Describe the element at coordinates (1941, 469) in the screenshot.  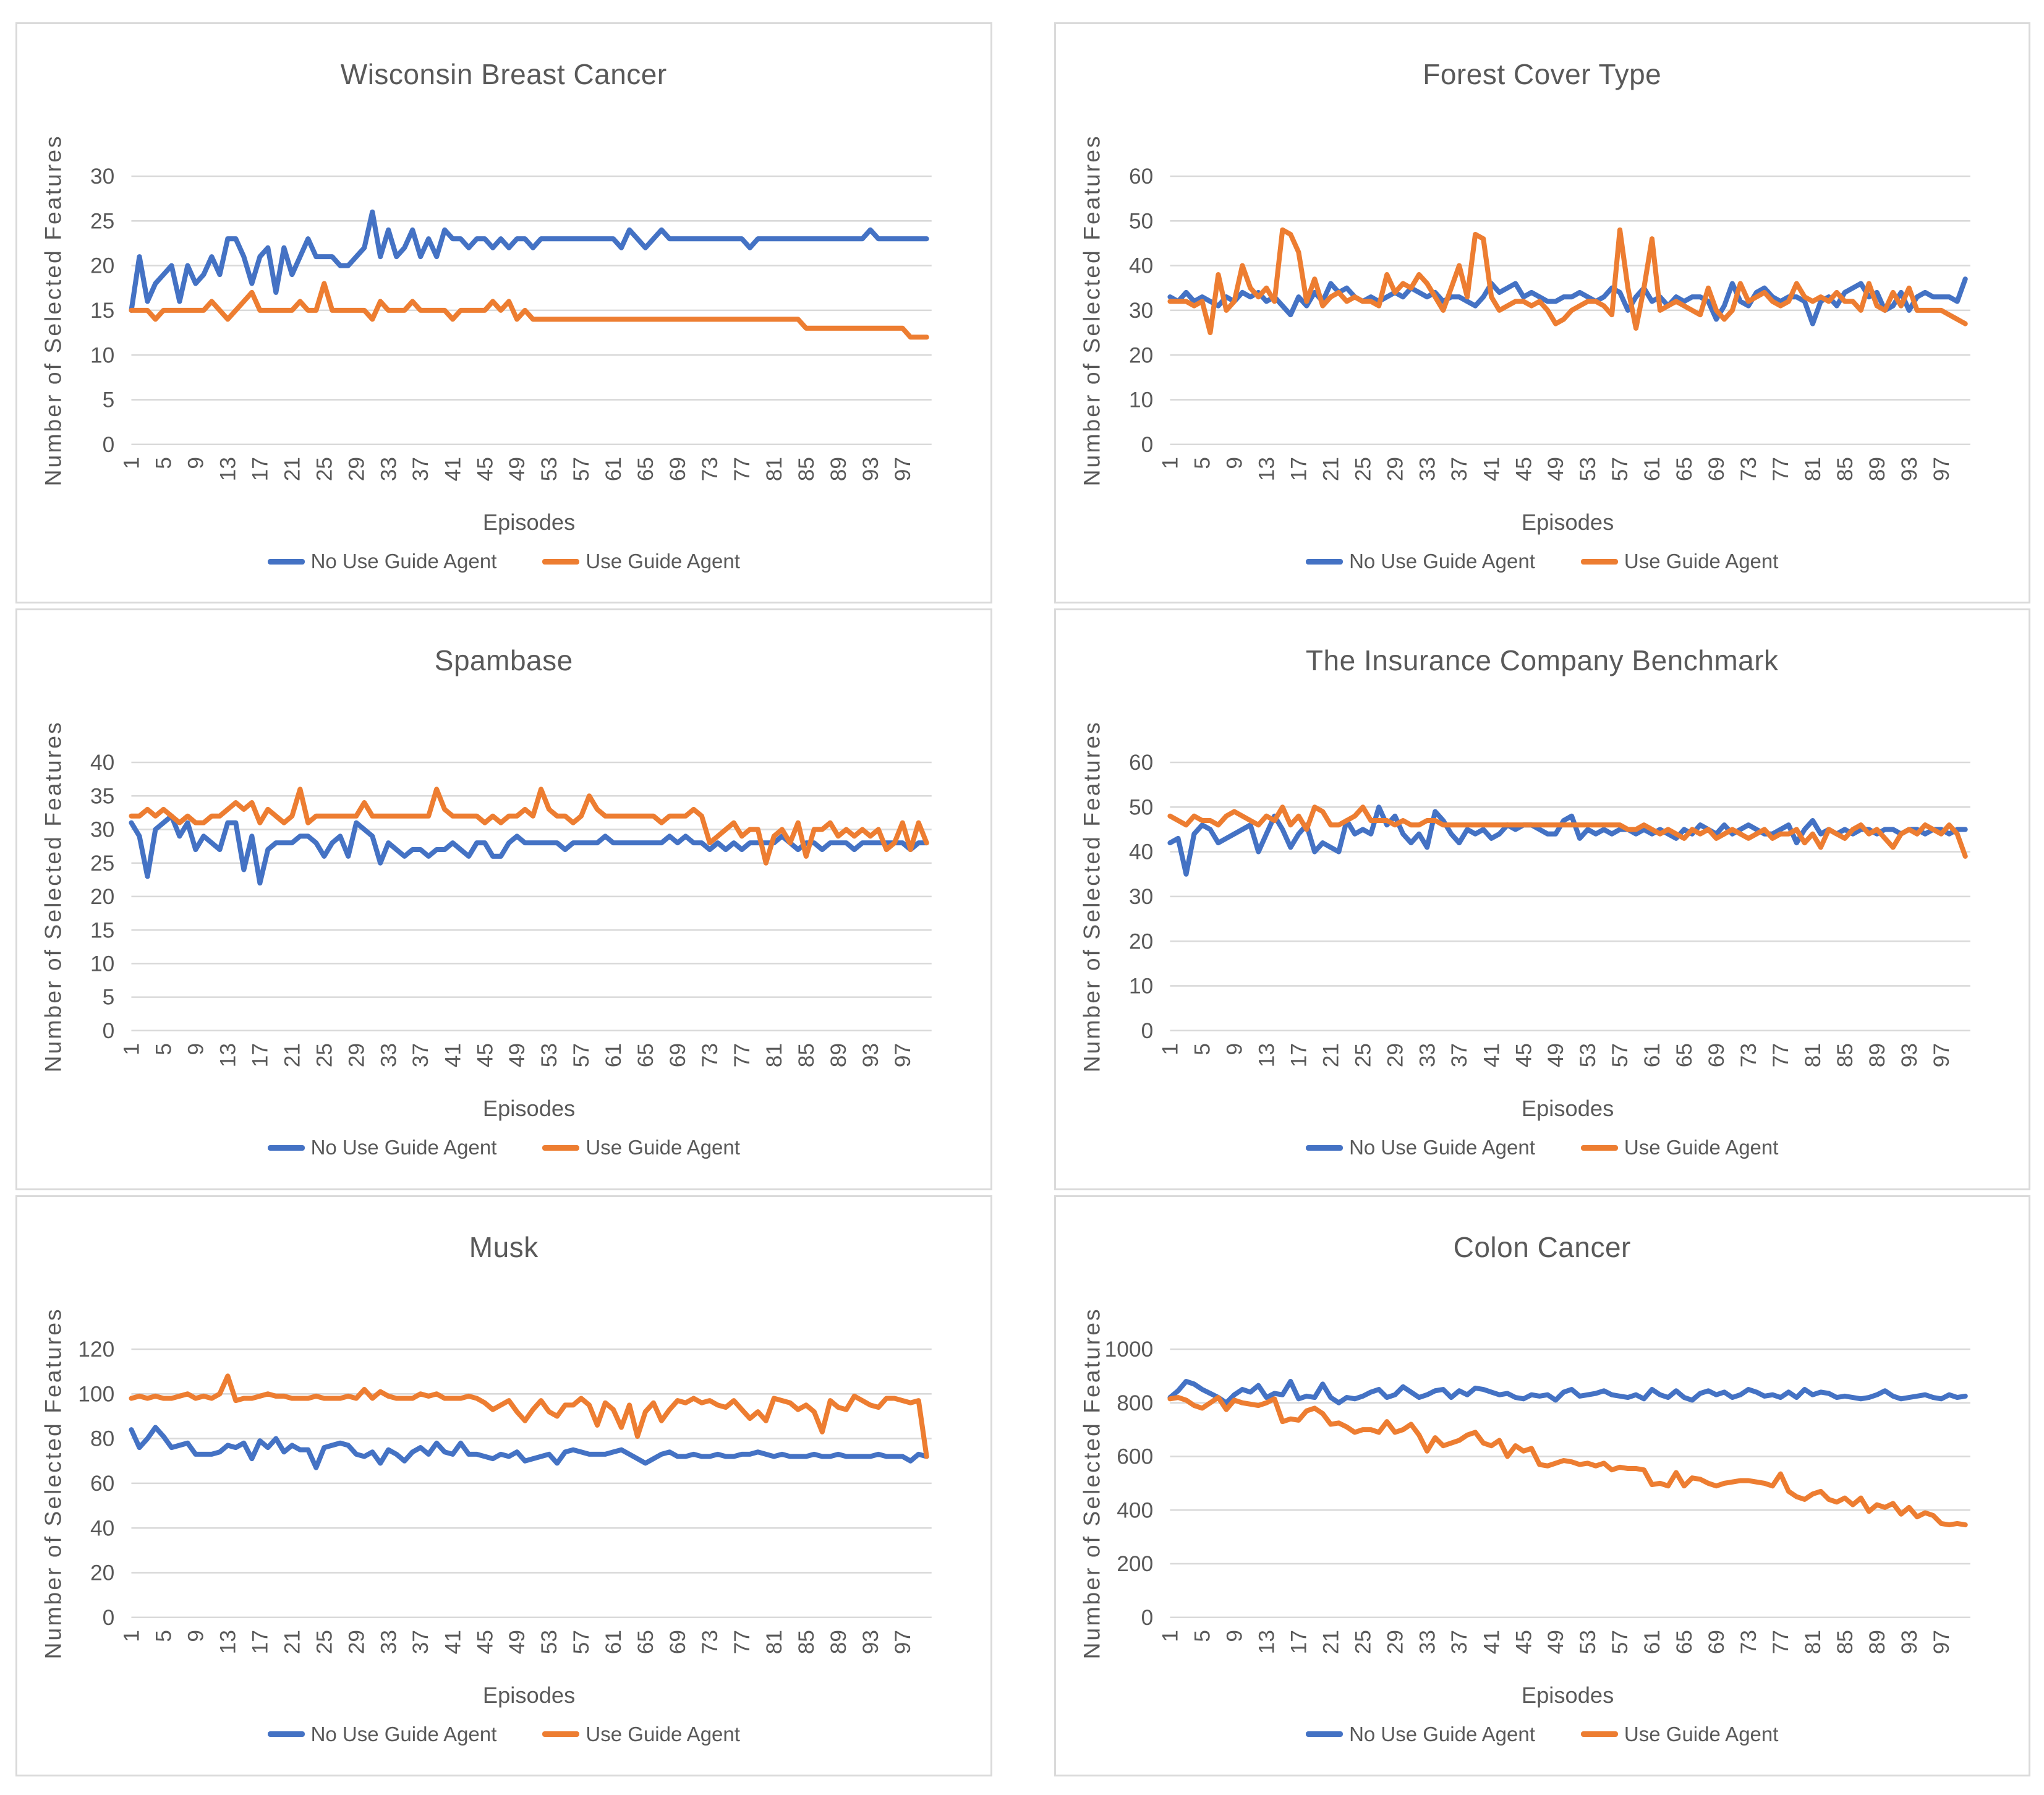
I see `x-tick-label: 97` at that location.